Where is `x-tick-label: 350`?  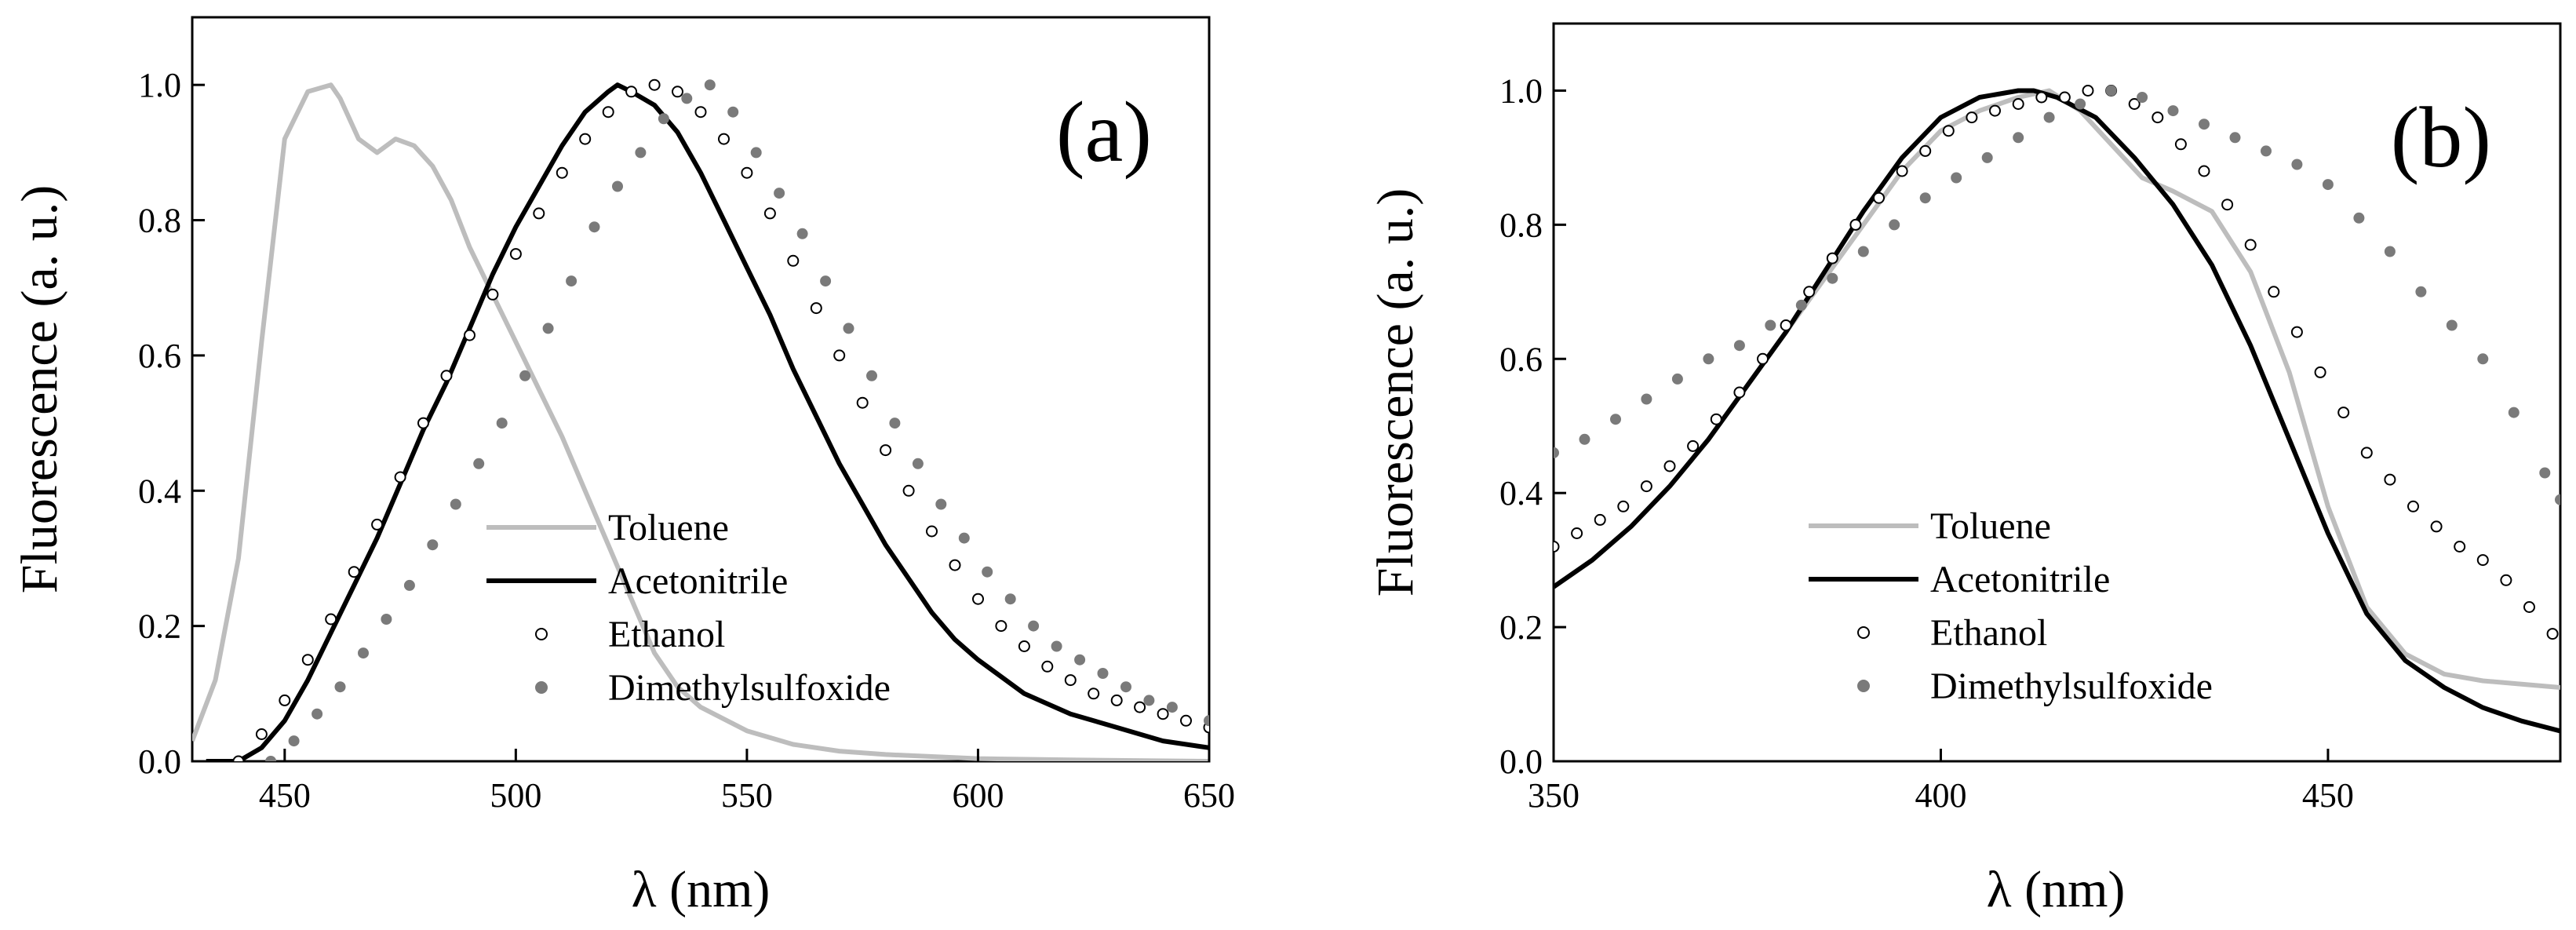 x-tick-label: 350 is located at coordinates (1553, 795).